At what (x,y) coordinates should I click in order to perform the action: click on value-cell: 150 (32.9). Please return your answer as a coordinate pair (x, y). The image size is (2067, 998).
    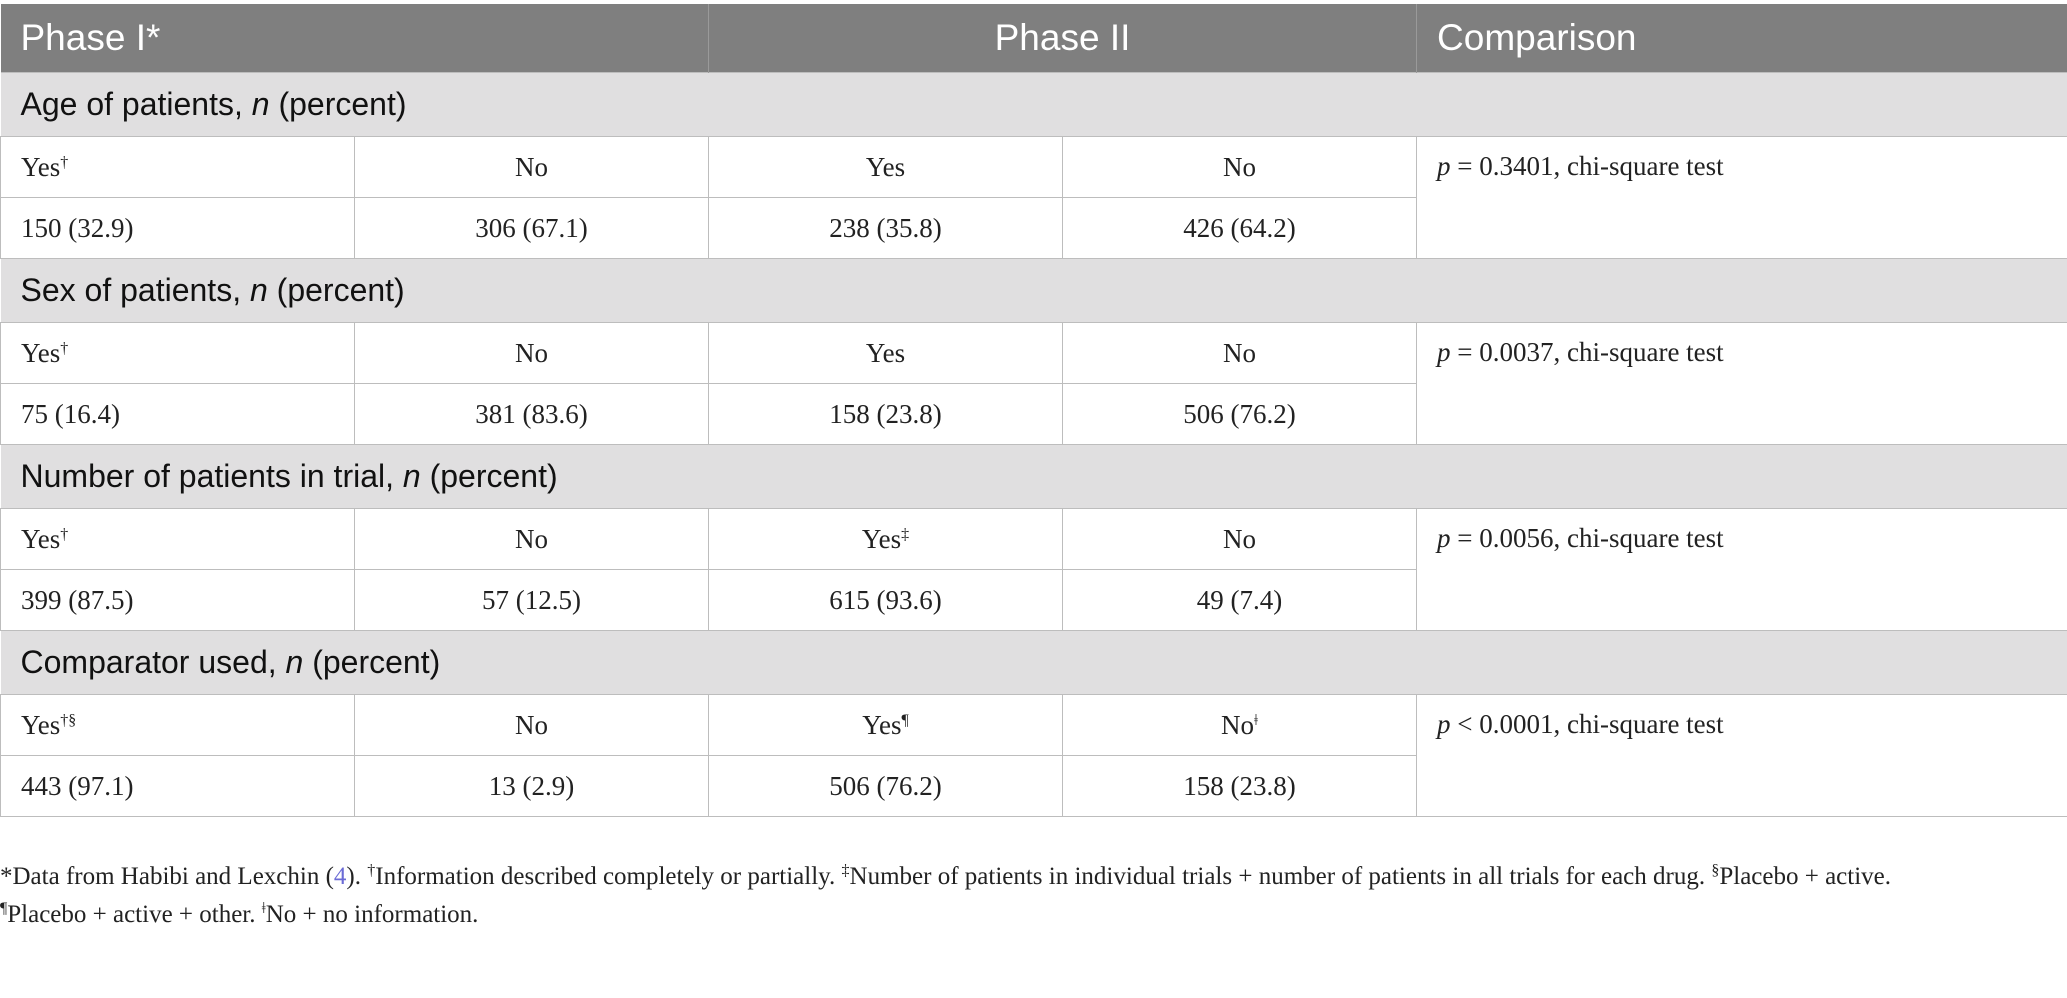
    Looking at the image, I should click on (177, 228).